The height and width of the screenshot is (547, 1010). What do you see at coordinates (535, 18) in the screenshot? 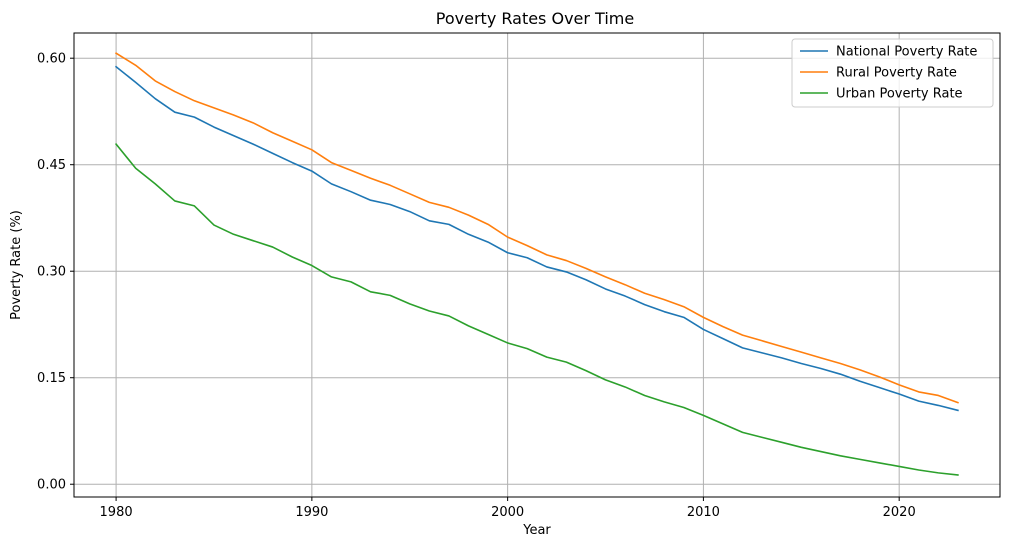
I see `chart-title: Poverty Rates Over Time` at bounding box center [535, 18].